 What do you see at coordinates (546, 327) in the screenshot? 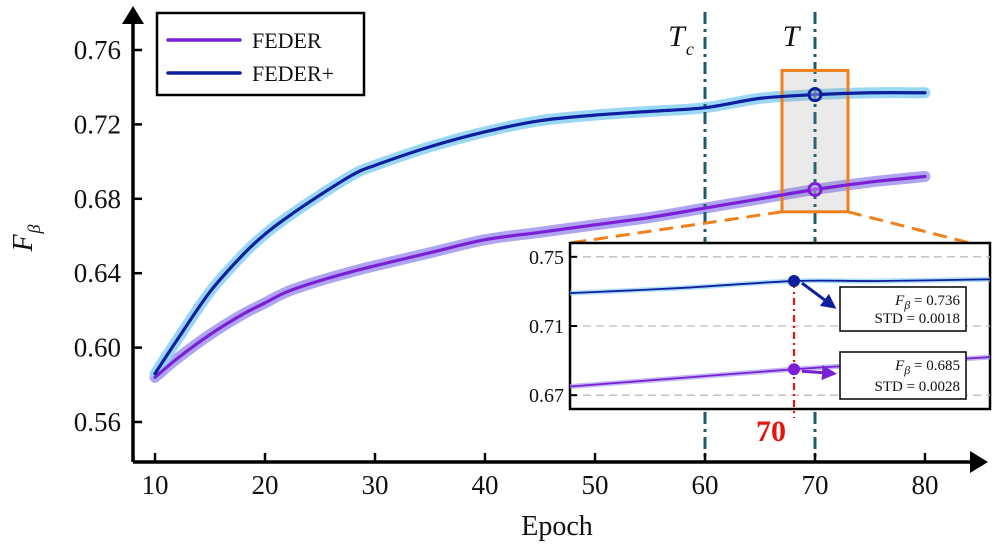
I see `inset-y-tick-label-0-71: 0.71` at bounding box center [546, 327].